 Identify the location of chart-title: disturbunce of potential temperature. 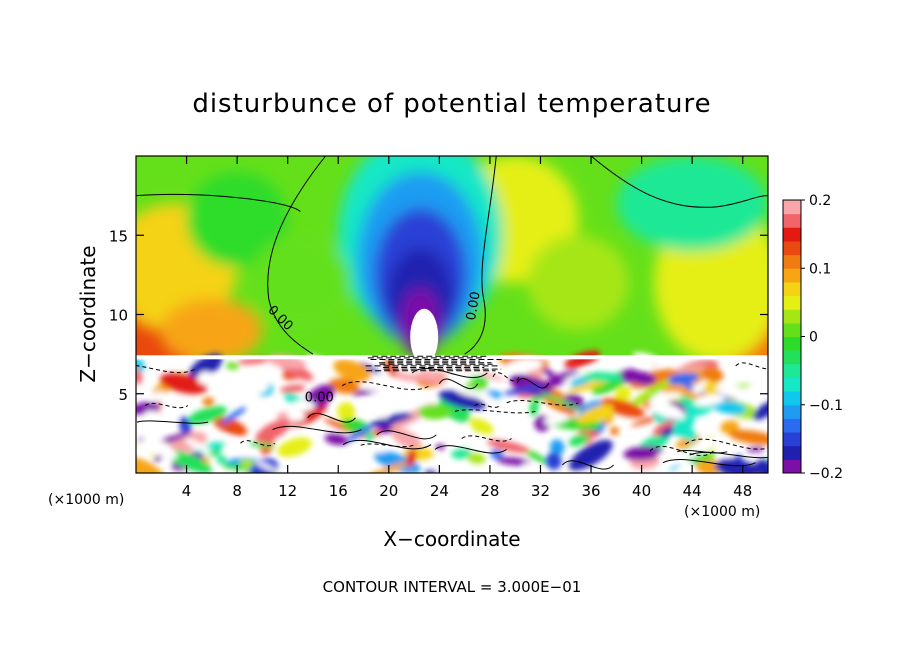
(451, 104).